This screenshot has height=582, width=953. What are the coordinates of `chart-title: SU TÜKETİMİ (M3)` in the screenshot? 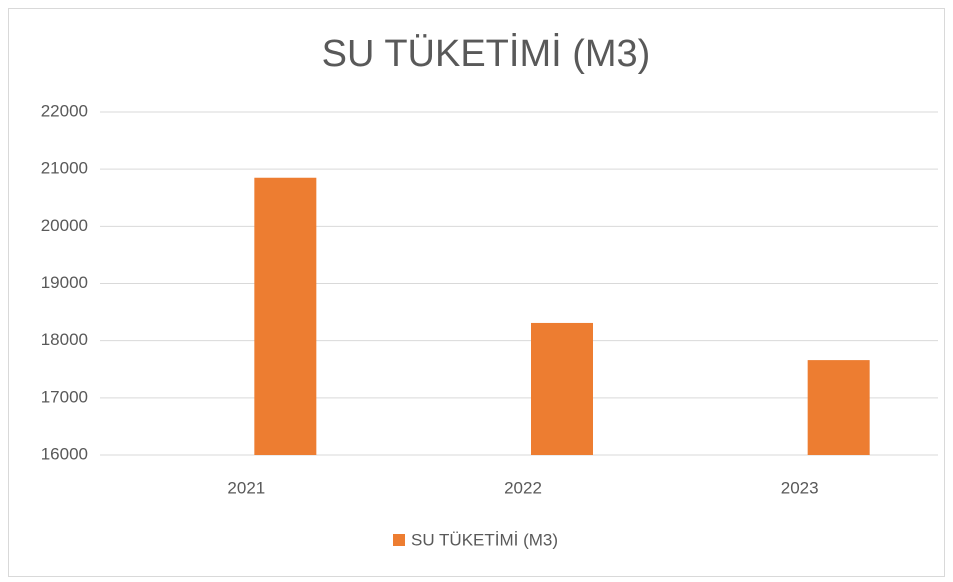 It's located at (486, 53).